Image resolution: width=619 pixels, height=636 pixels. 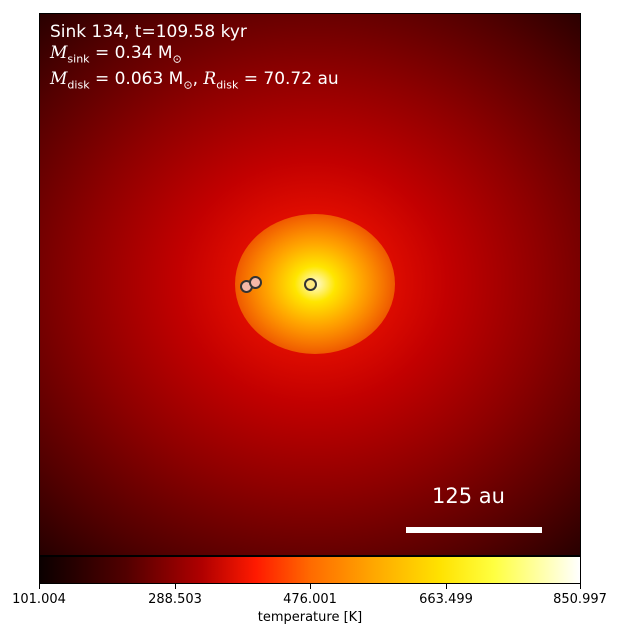 What do you see at coordinates (255, 282) in the screenshot?
I see `sink-marker-middle` at bounding box center [255, 282].